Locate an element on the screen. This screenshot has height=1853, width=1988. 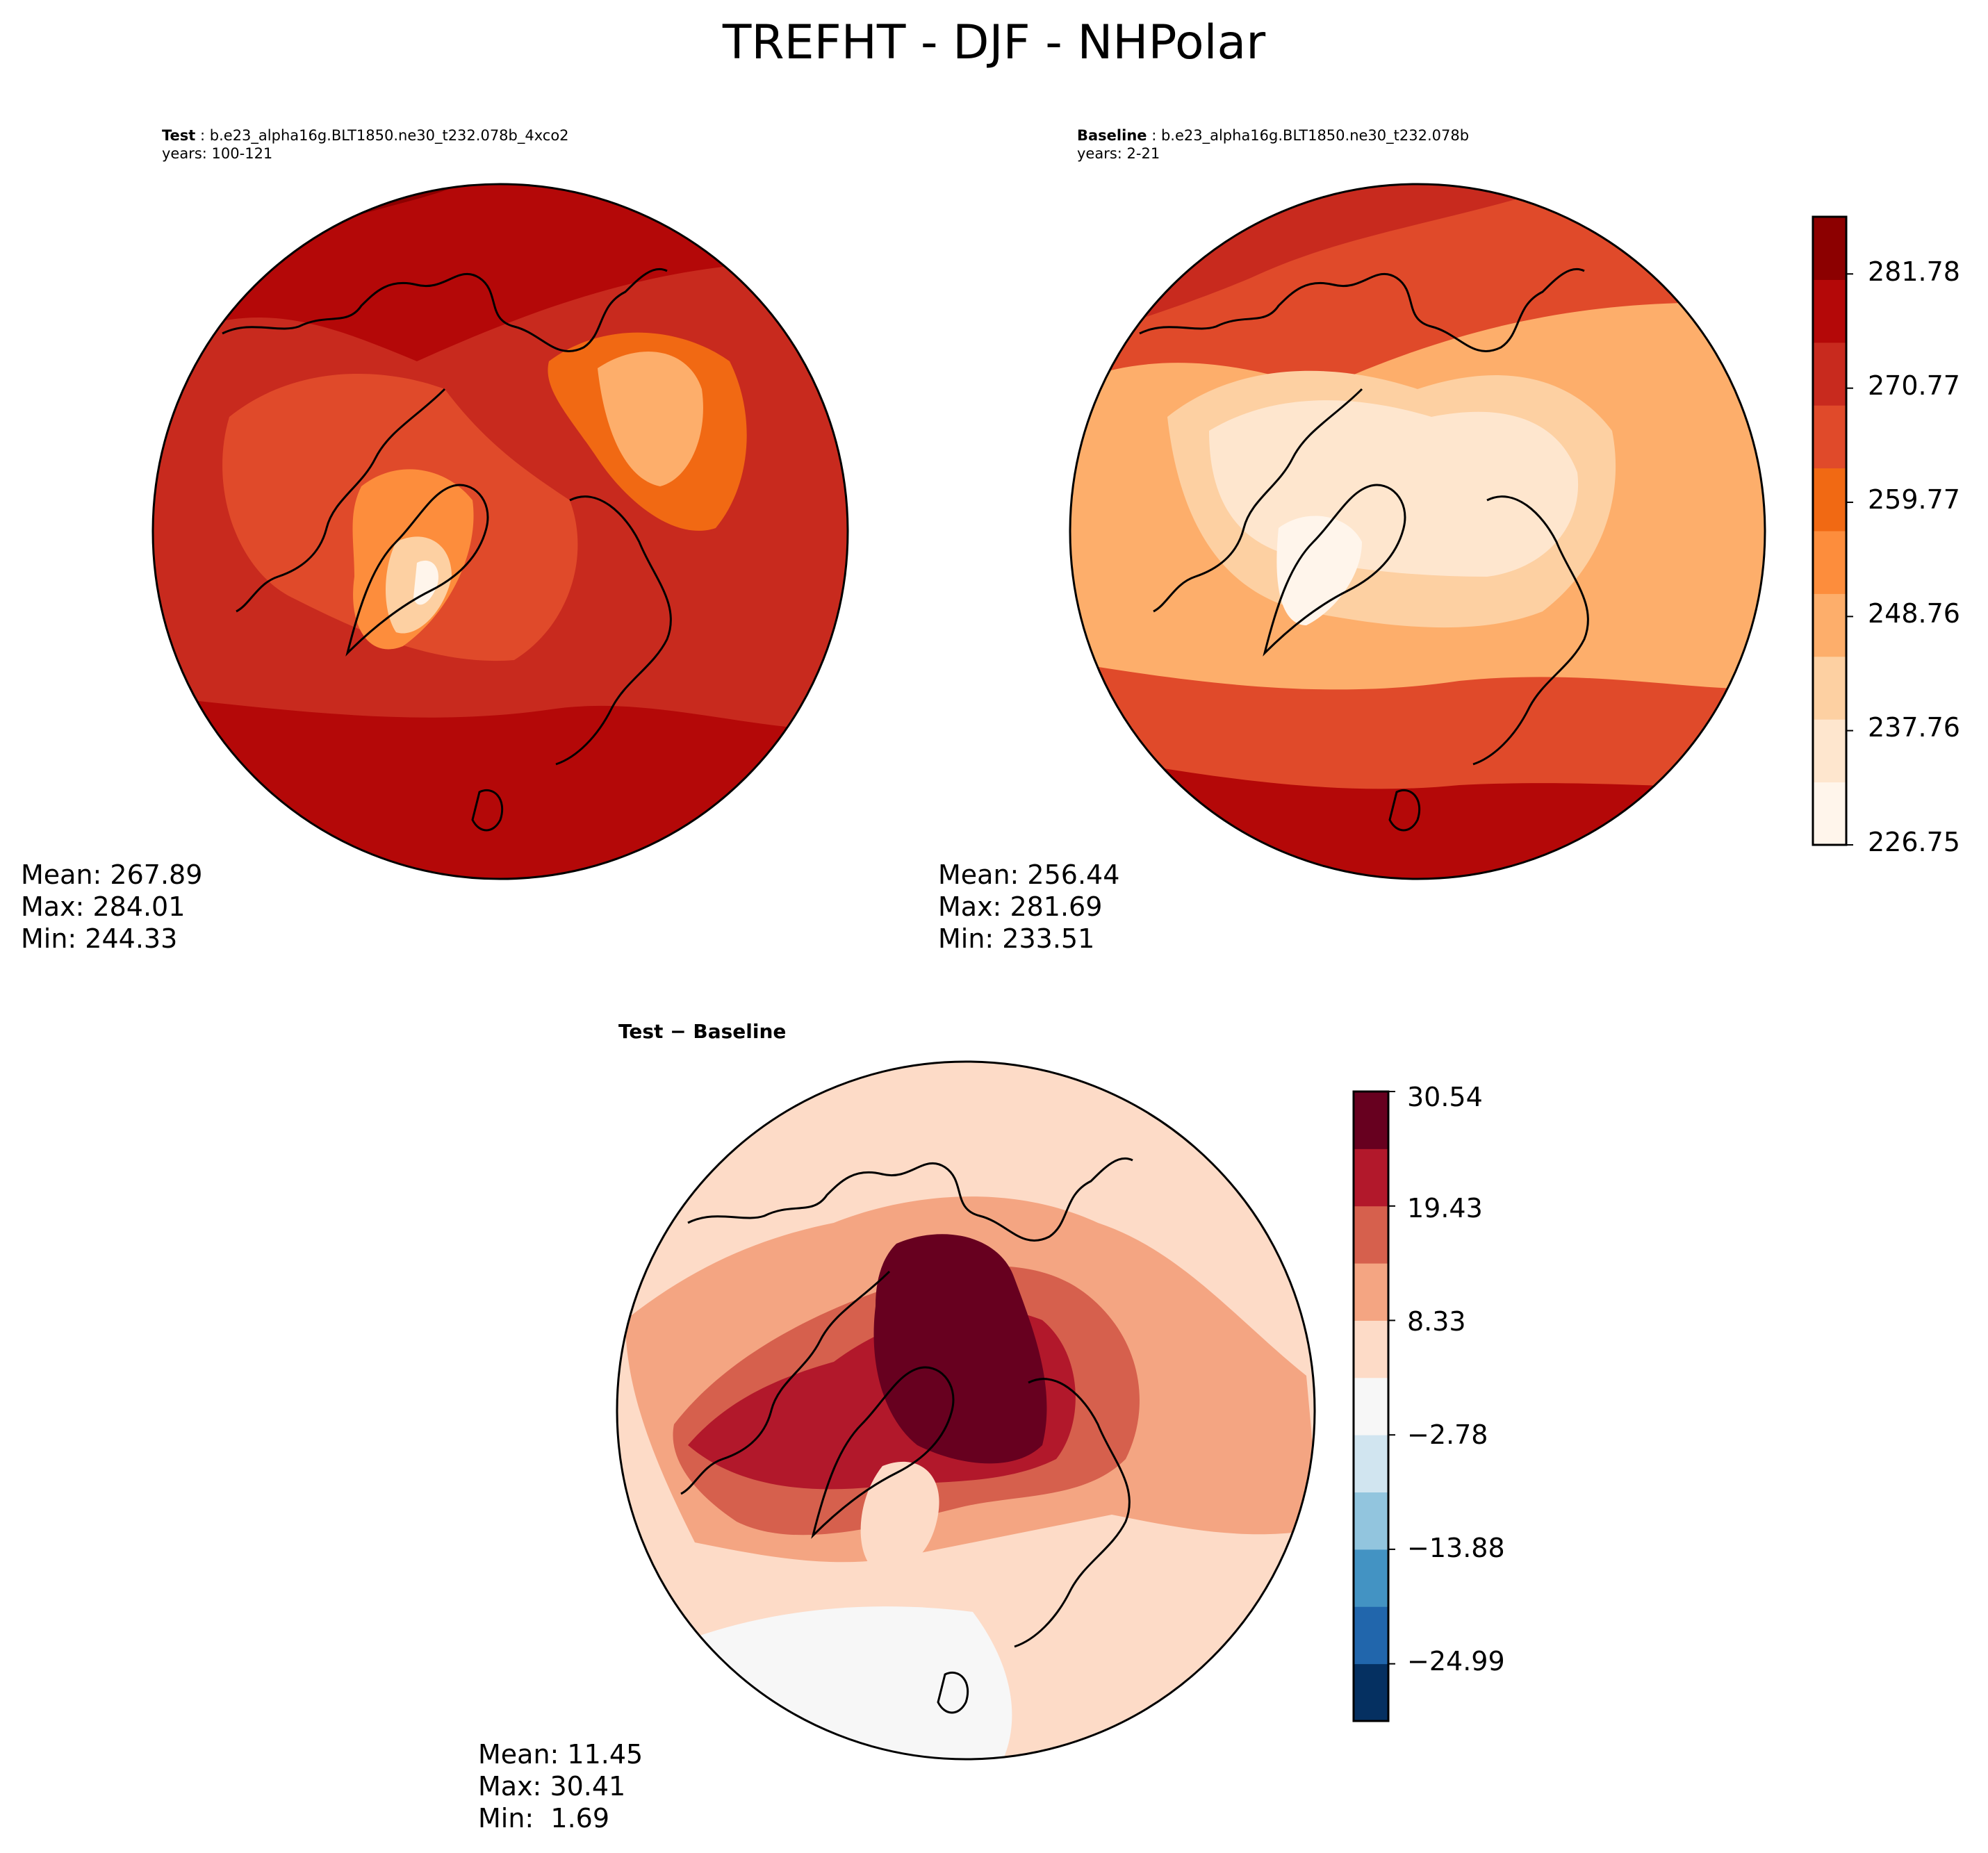
cb-abs-tick-label: 259.77 is located at coordinates (1914, 499).